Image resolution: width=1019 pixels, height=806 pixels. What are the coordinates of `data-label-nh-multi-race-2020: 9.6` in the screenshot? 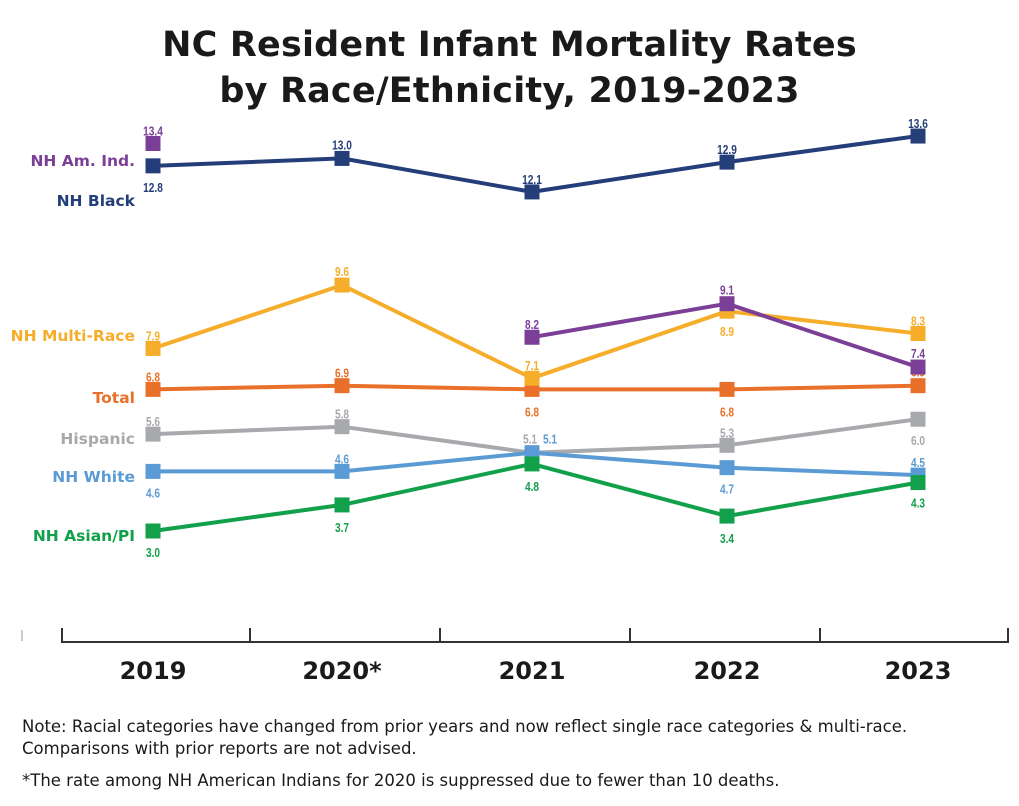 It's located at (342, 272).